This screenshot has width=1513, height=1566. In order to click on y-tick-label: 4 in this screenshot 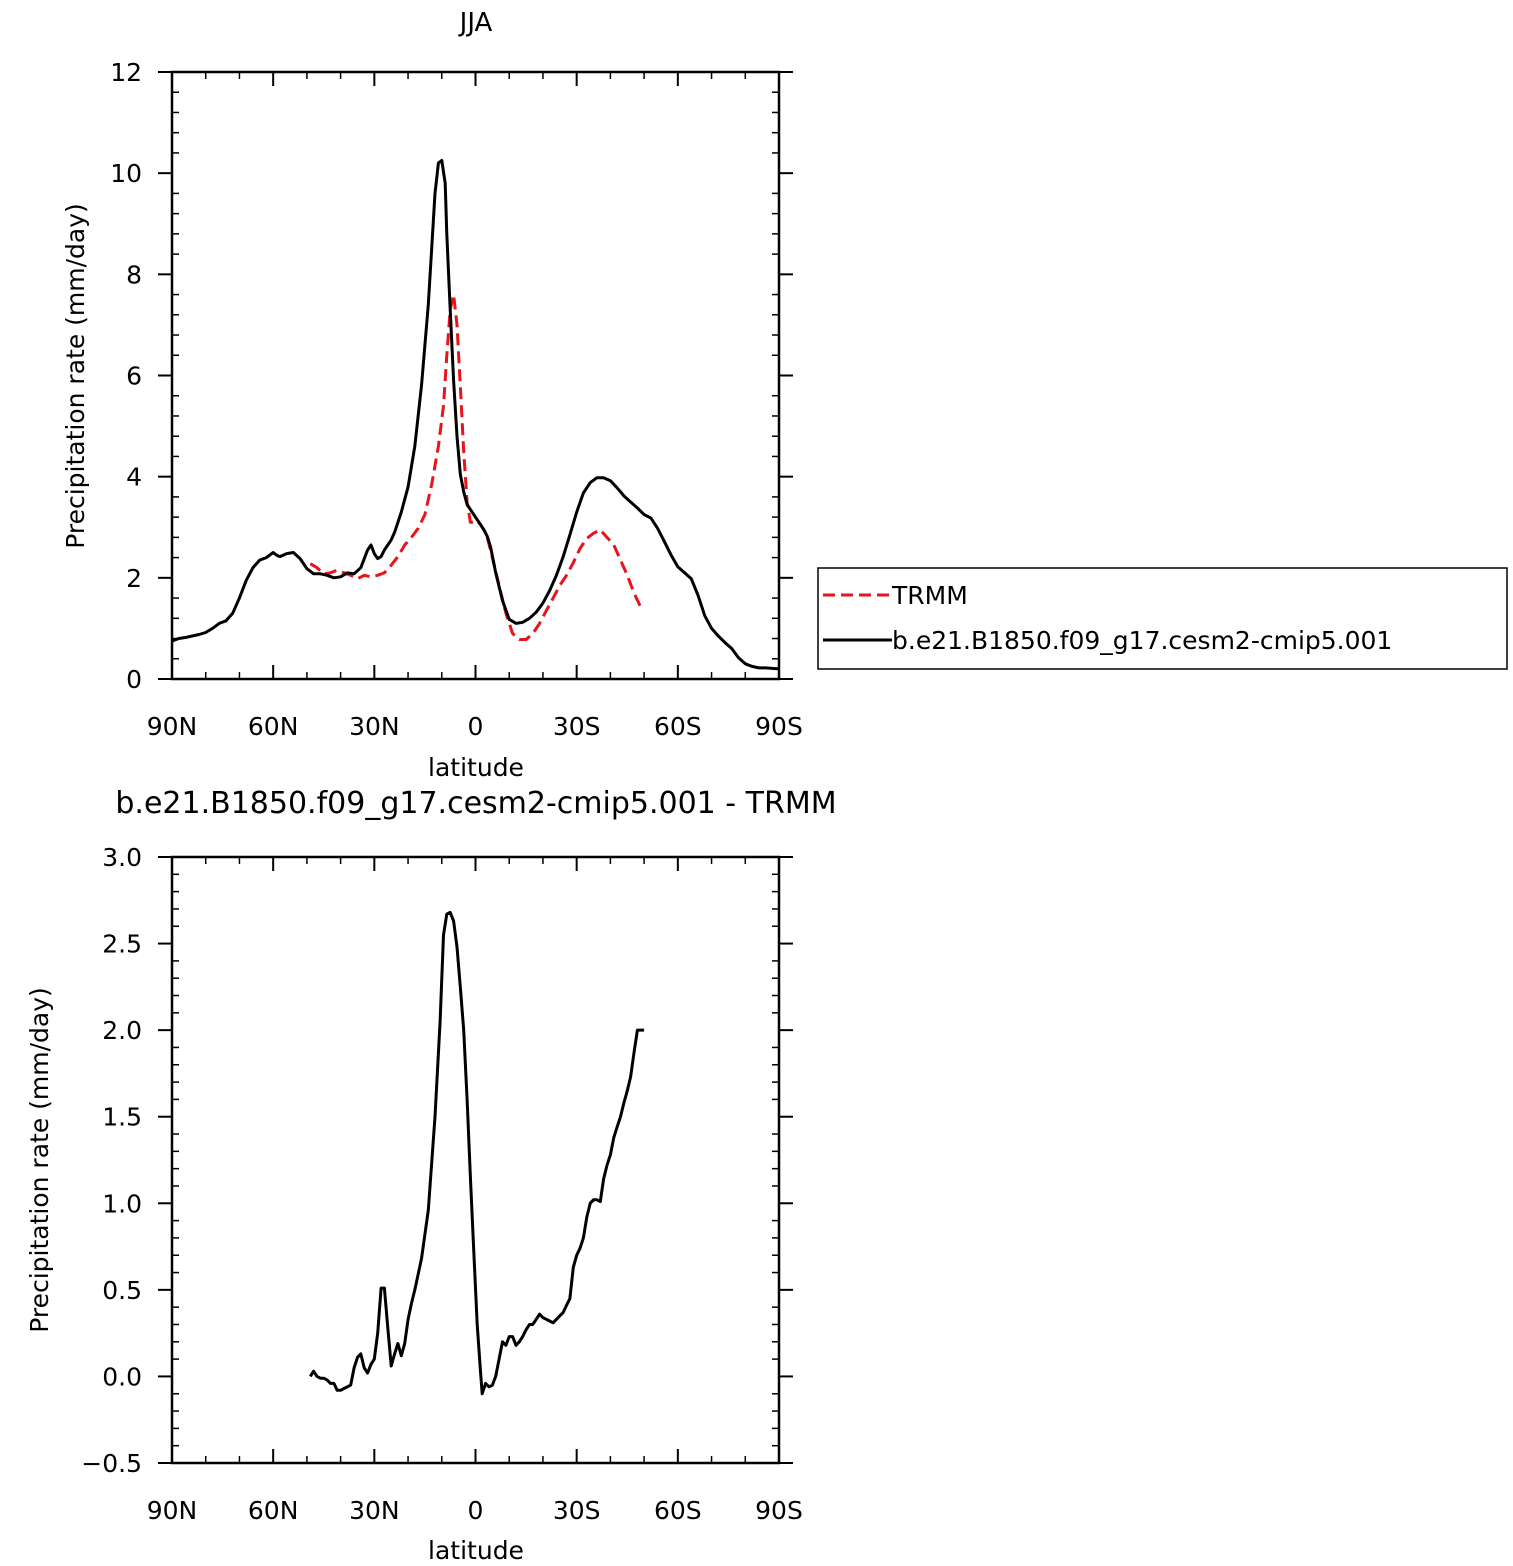, I will do `click(134, 477)`.